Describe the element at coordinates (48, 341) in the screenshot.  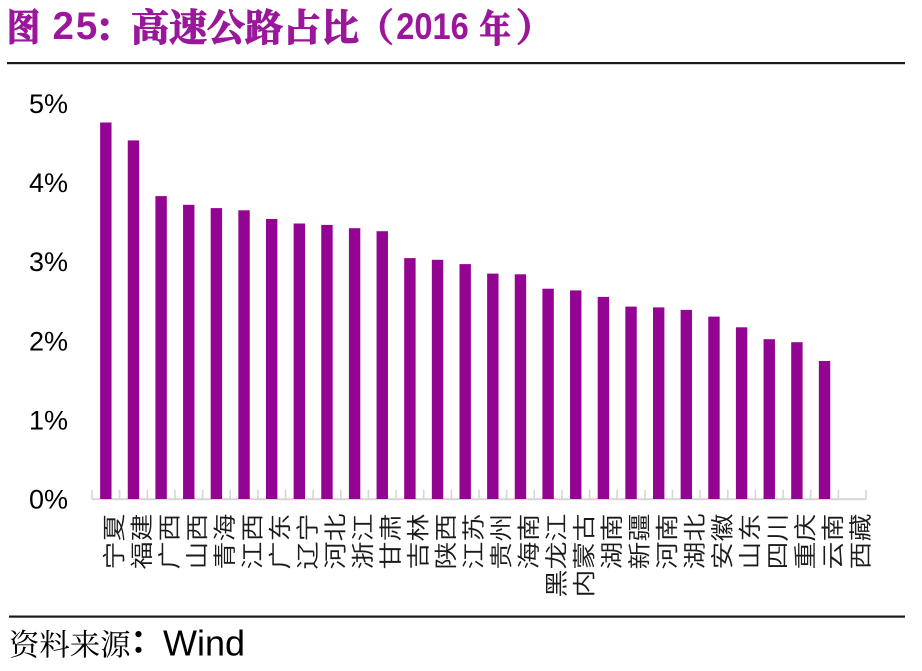
I see `svg-text: 2%` at that location.